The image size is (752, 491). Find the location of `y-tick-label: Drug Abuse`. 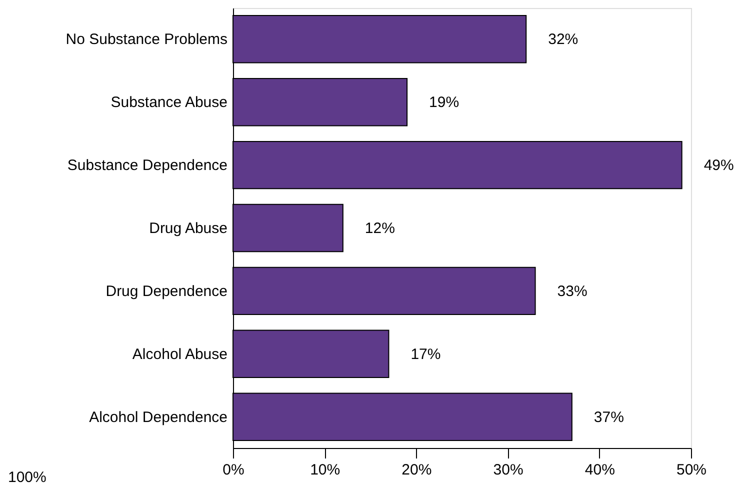

y-tick-label: Drug Abuse is located at coordinates (188, 228).